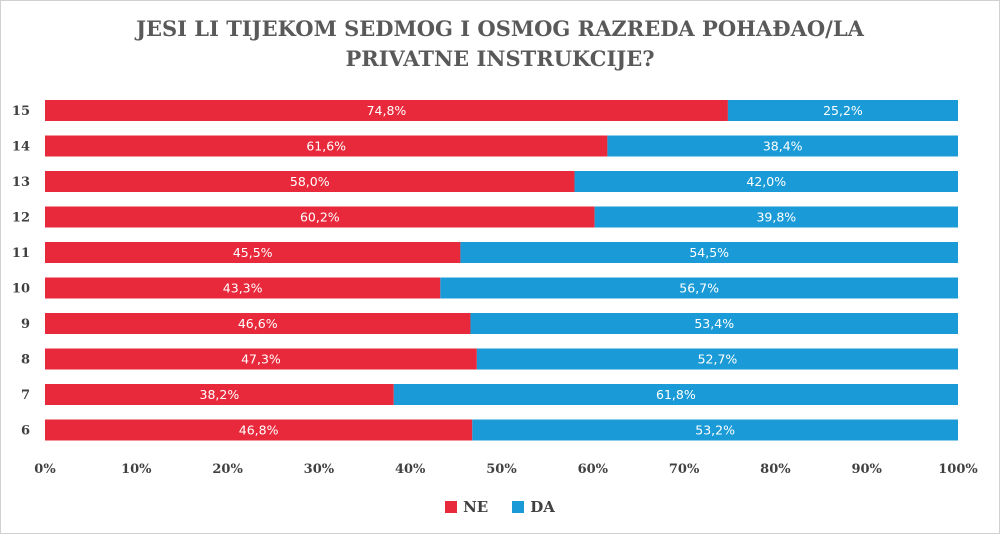 This screenshot has width=1000, height=534. I want to click on data-label-da: 38,4%, so click(783, 146).